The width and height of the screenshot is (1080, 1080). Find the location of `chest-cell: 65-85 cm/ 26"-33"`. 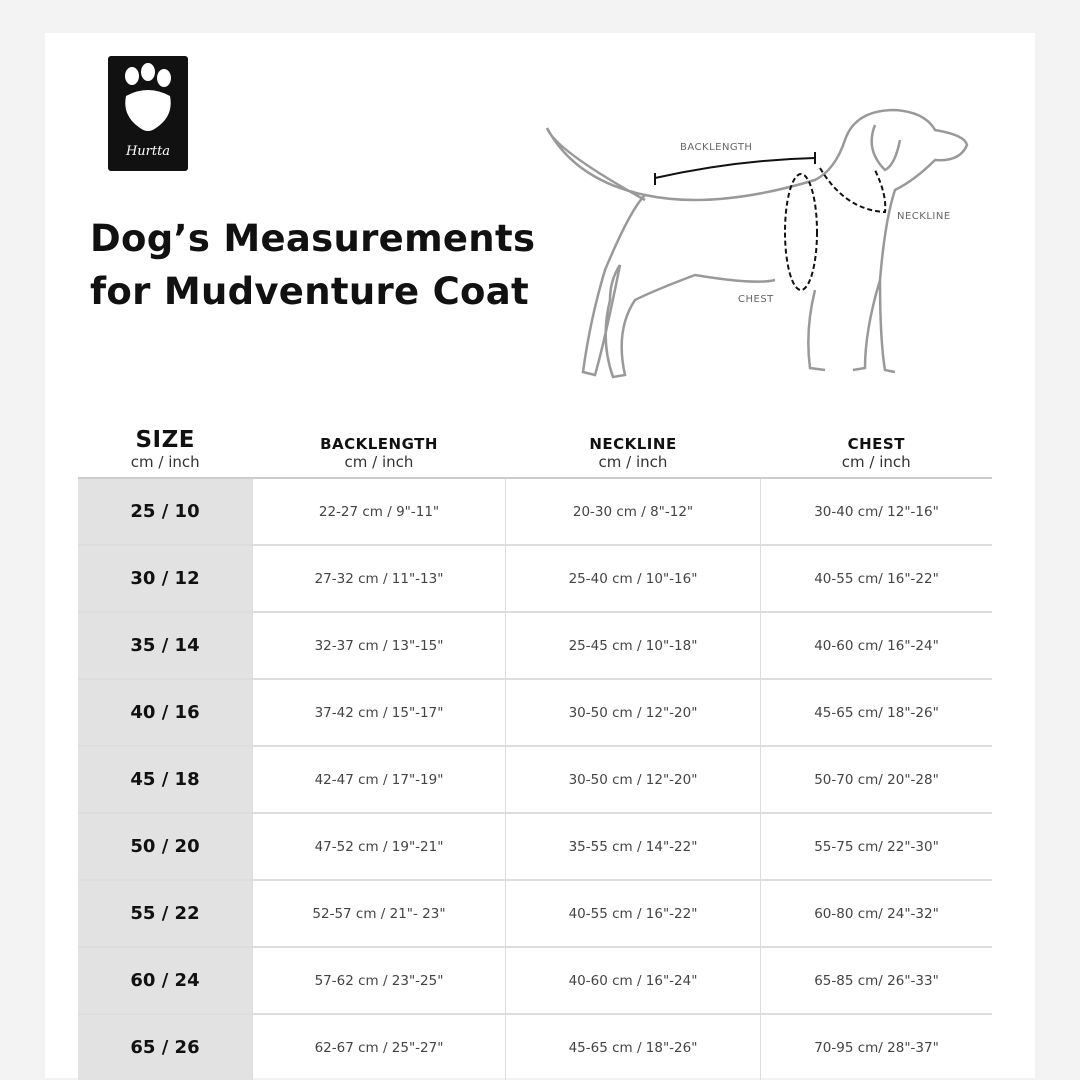

chest-cell: 65-85 cm/ 26"-33" is located at coordinates (876, 981).